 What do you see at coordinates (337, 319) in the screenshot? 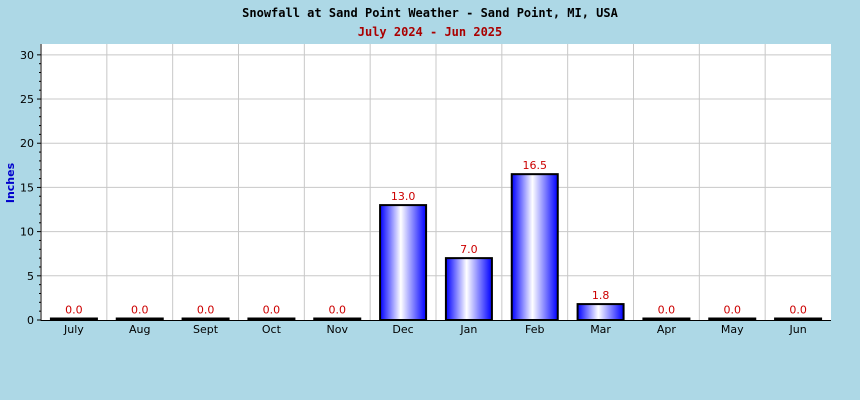
I see `bar-nov` at bounding box center [337, 319].